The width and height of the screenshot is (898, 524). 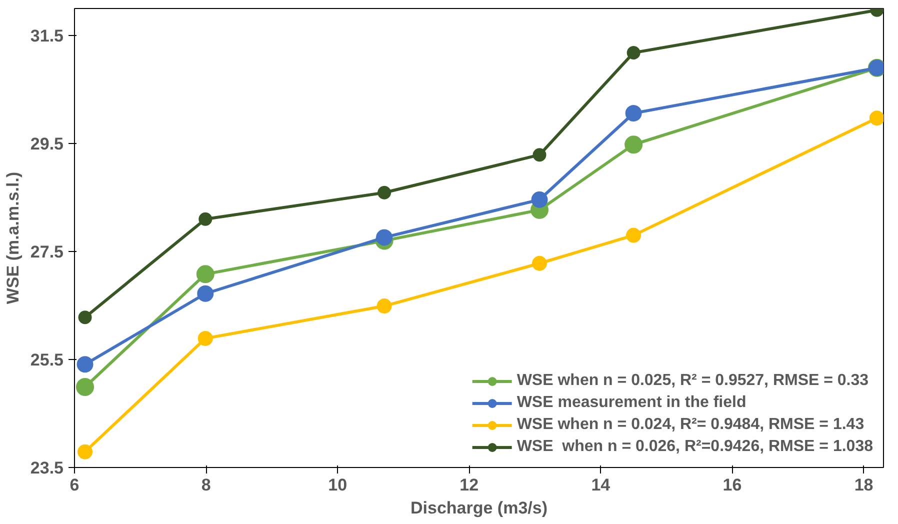 I want to click on y-tick-label: 31.5, so click(x=47, y=36).